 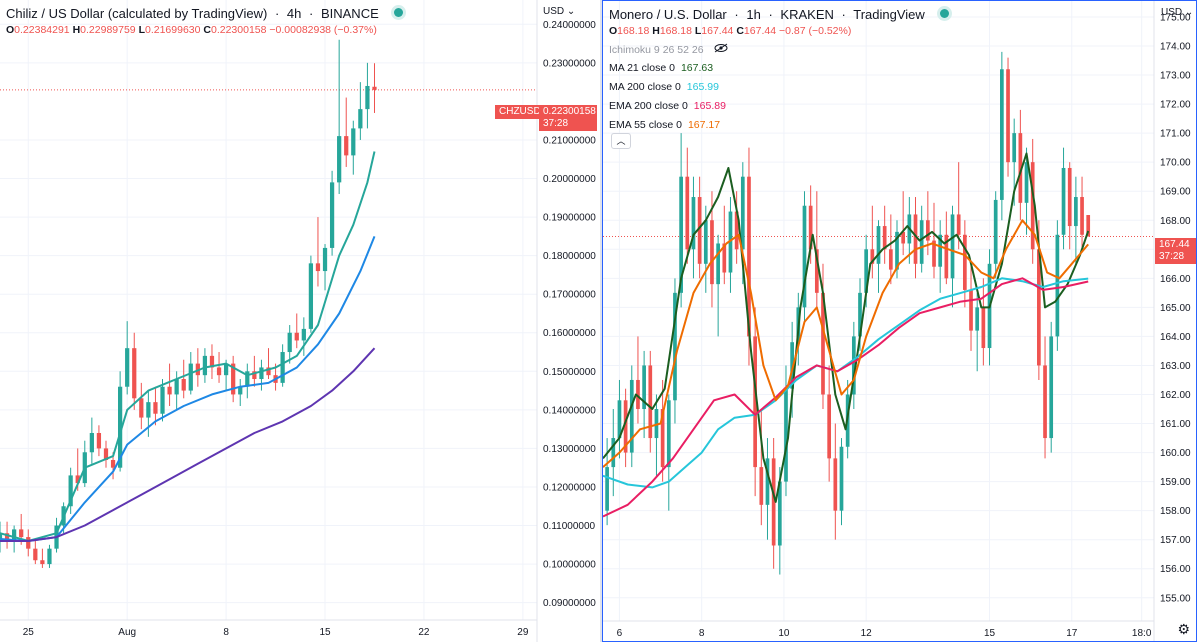 I want to click on ohlc-open: 0.22384291, so click(x=42, y=30).